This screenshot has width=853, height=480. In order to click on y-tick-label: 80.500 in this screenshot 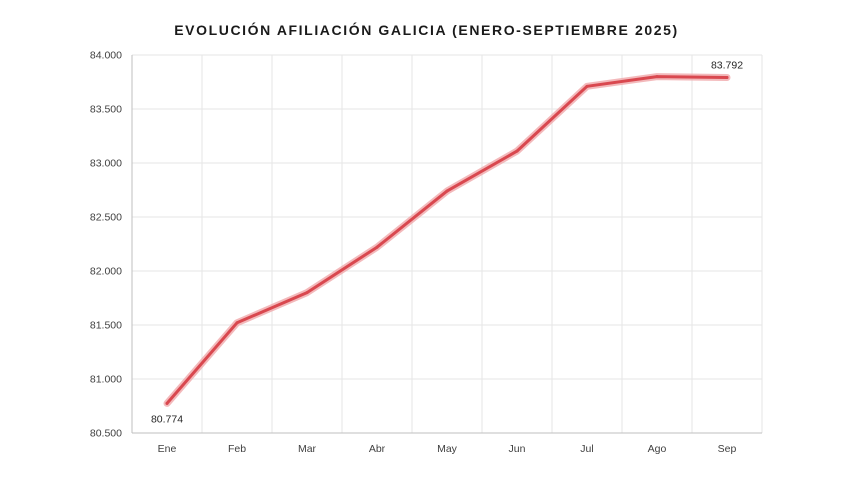, I will do `click(106, 434)`.